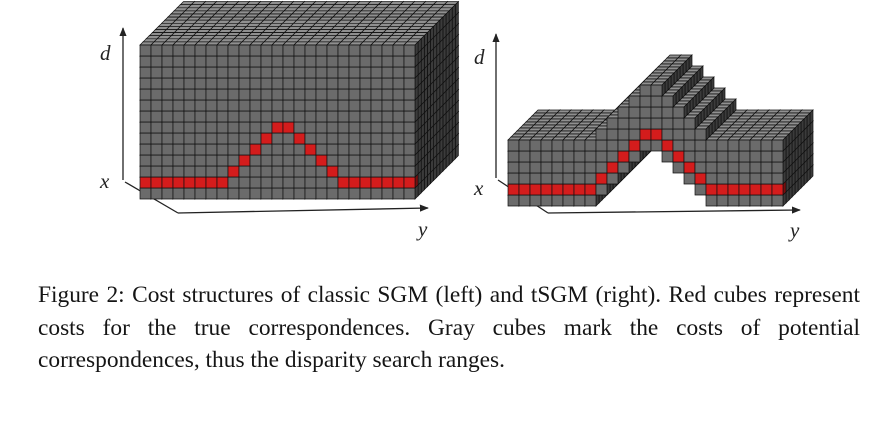 This screenshot has height=440, width=888. I want to click on left-y-axis, so click(303, 209).